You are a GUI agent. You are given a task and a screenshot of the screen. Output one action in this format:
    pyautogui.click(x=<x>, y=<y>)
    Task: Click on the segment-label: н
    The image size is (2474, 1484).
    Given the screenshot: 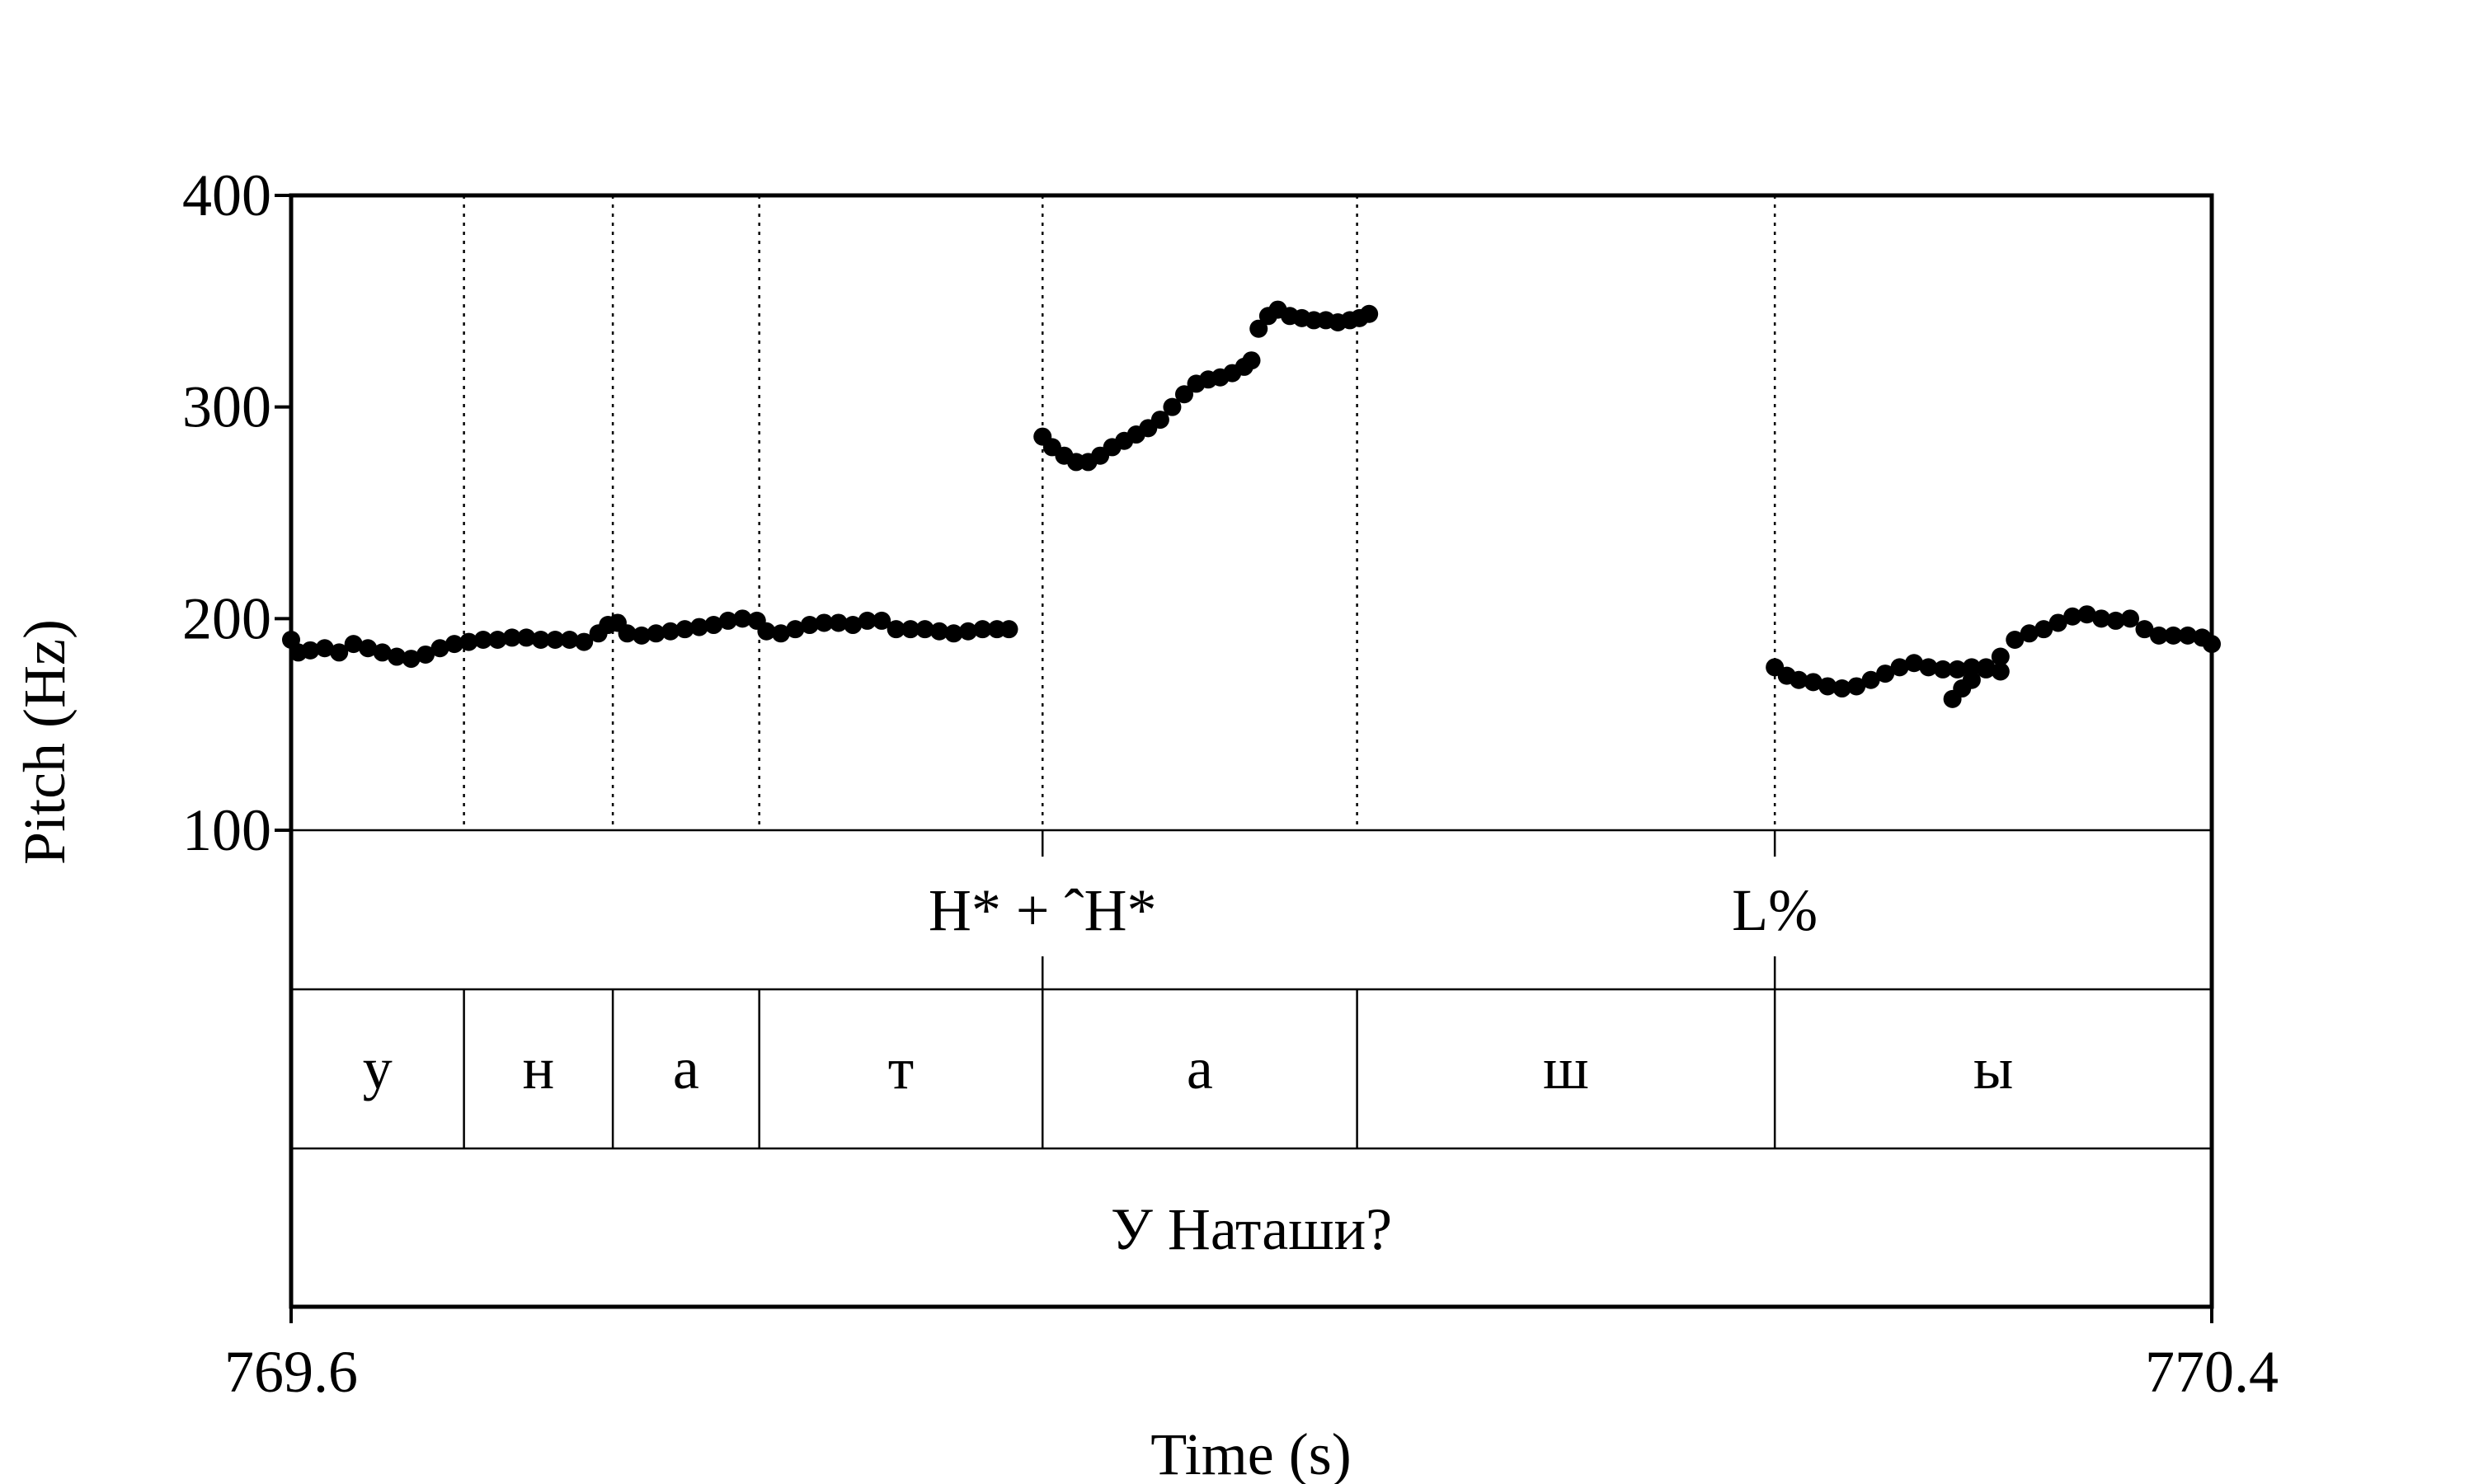 What is the action you would take?
    pyautogui.click(x=539, y=1068)
    